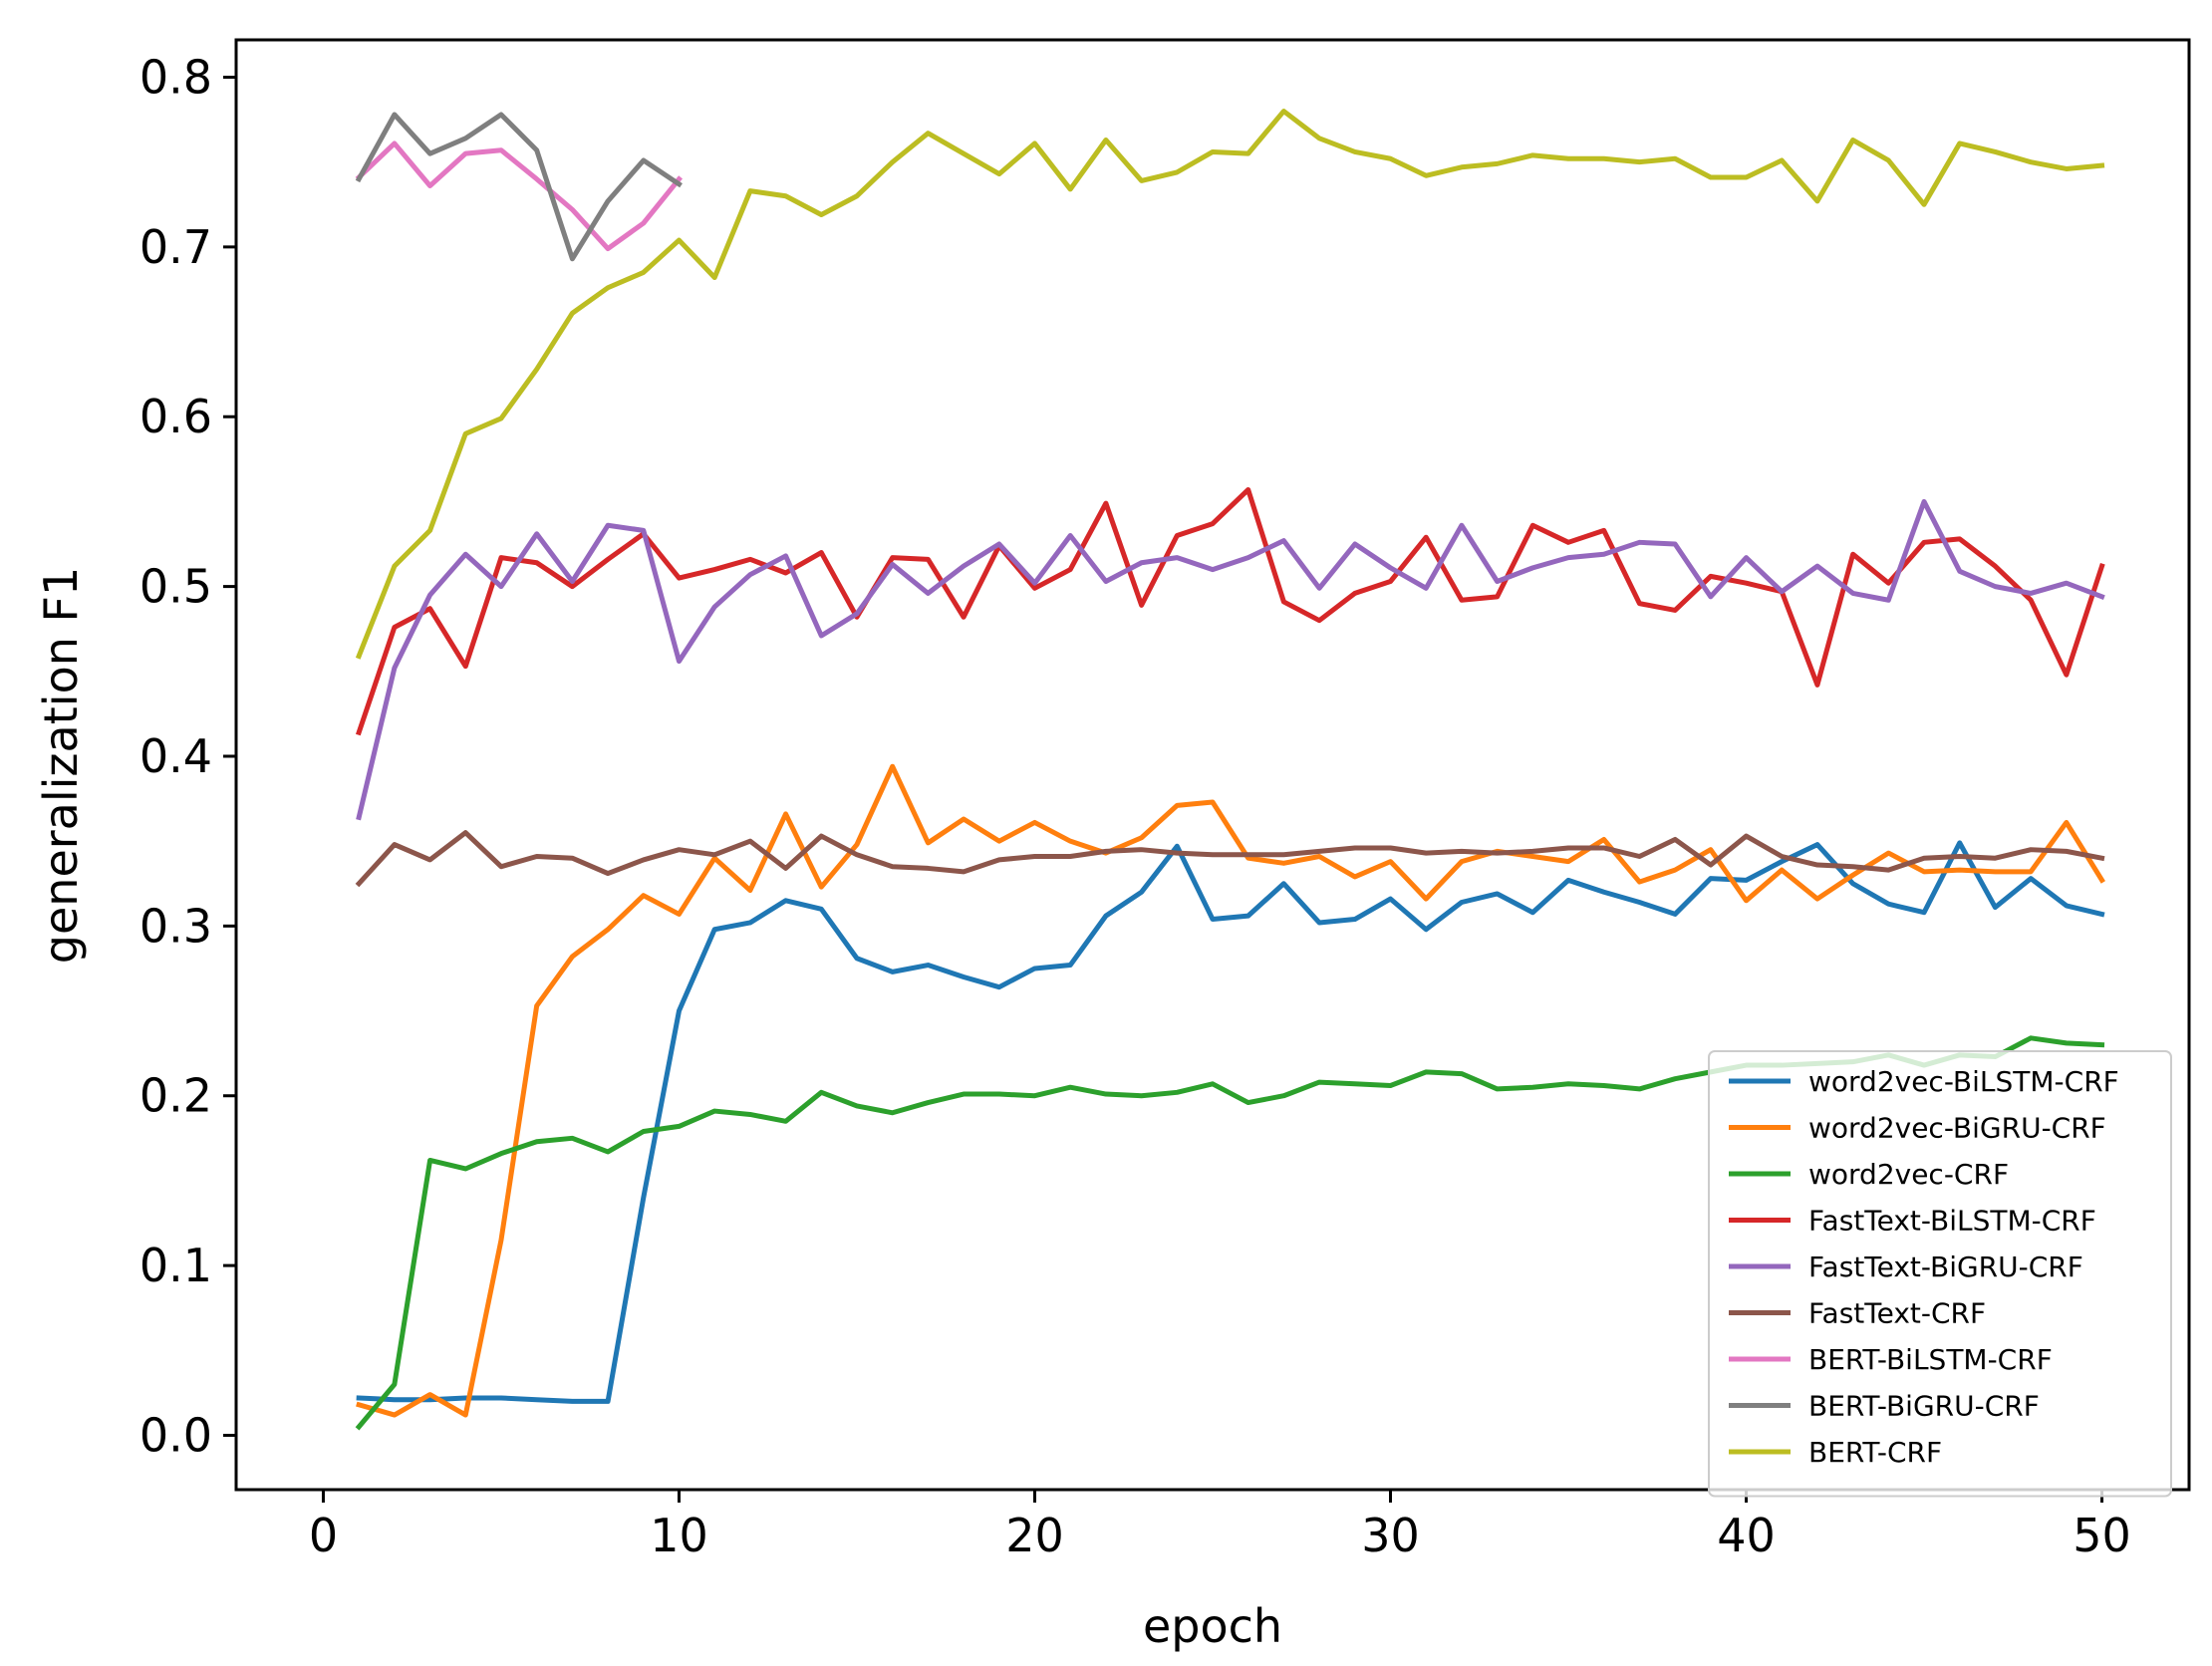 This screenshot has height=1666, width=2212. What do you see at coordinates (1220, 1526) in the screenshot?
I see `x-axis-ticks: 0 10 20 30 40 50` at bounding box center [1220, 1526].